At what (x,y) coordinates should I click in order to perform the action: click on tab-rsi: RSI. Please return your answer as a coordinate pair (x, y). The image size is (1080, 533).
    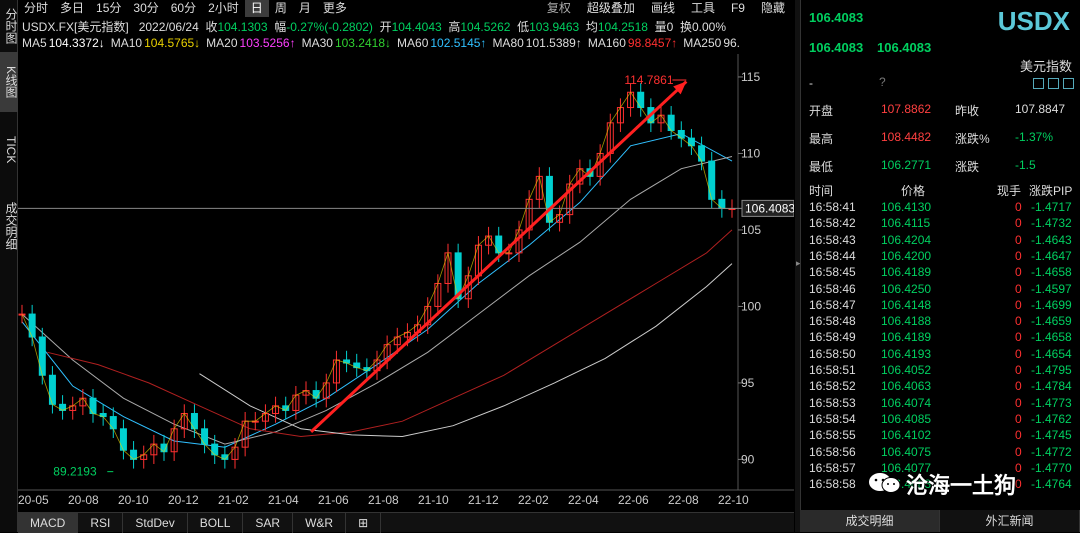
    Looking at the image, I should click on (101, 522).